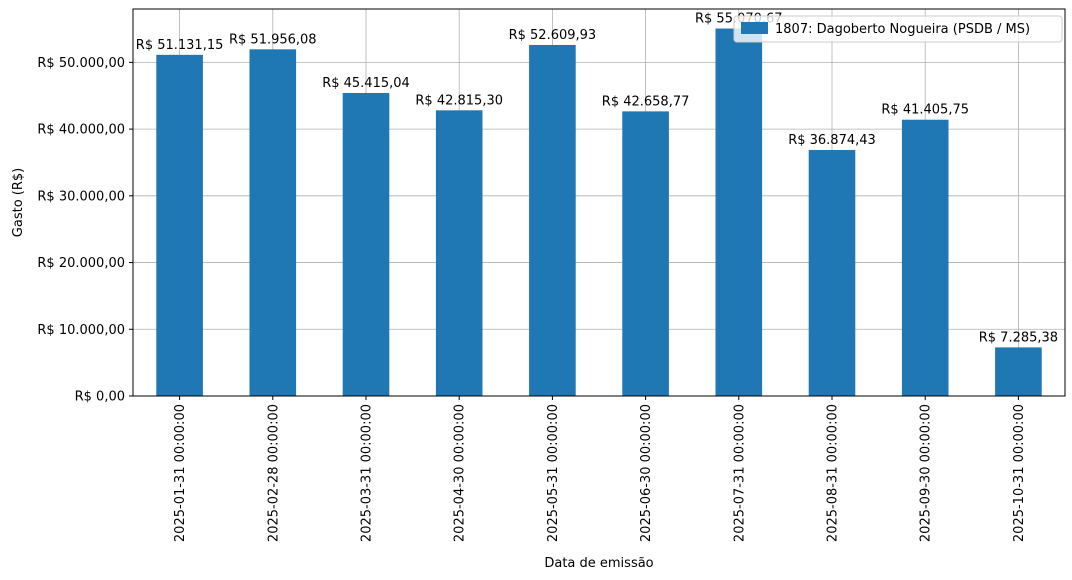 The image size is (1072, 580). Describe the element at coordinates (459, 100) in the screenshot. I see `bar-data-label: R$ 42.815,30` at that location.